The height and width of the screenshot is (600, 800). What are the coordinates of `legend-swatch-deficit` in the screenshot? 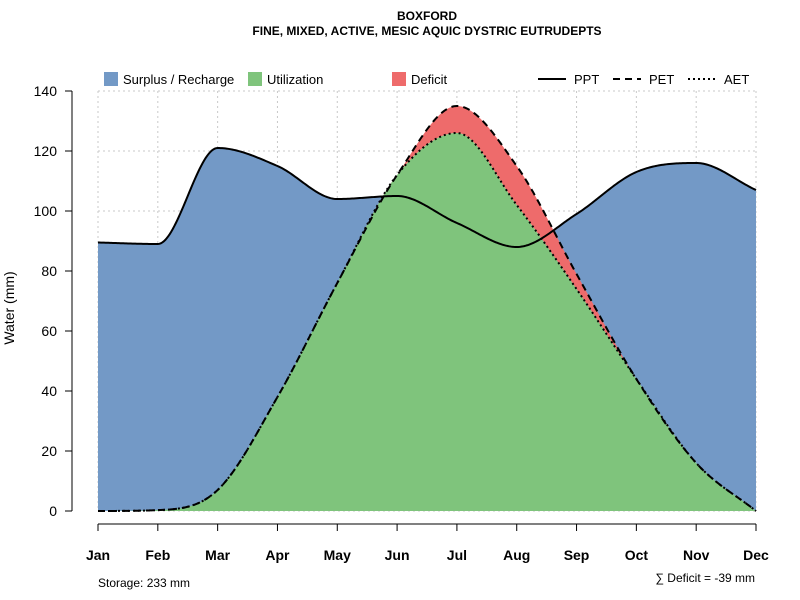 It's located at (399, 79).